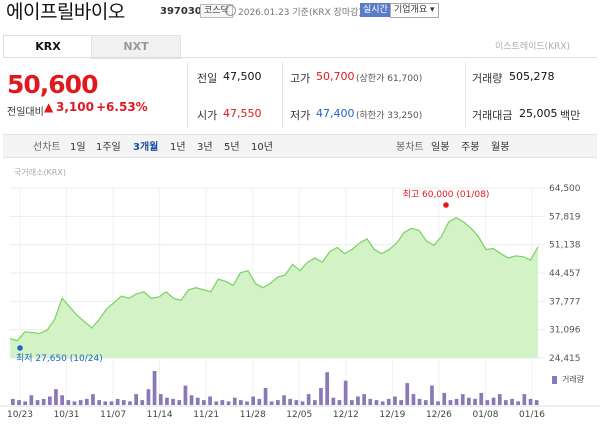 The image size is (600, 430). I want to click on tab-divider, so click(300, 57).